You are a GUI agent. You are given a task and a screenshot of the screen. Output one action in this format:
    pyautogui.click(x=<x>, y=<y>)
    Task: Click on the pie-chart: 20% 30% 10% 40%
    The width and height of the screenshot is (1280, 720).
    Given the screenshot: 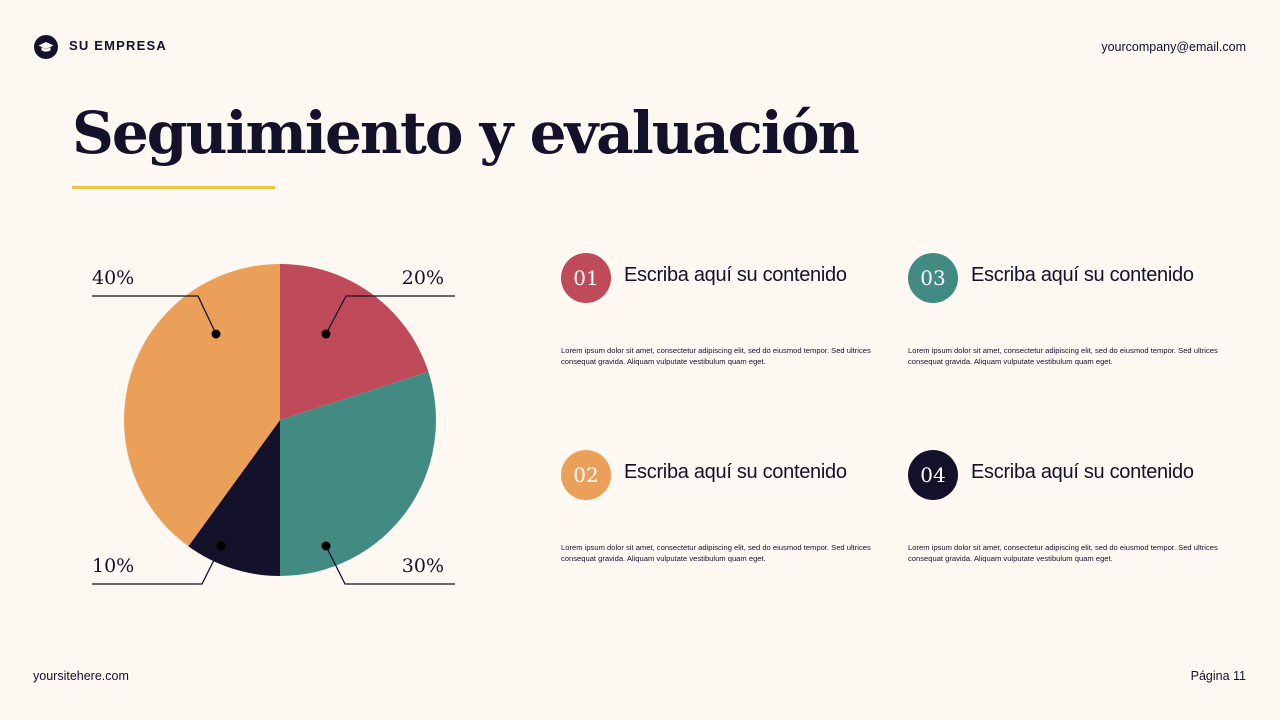 What is the action you would take?
    pyautogui.click(x=273, y=424)
    